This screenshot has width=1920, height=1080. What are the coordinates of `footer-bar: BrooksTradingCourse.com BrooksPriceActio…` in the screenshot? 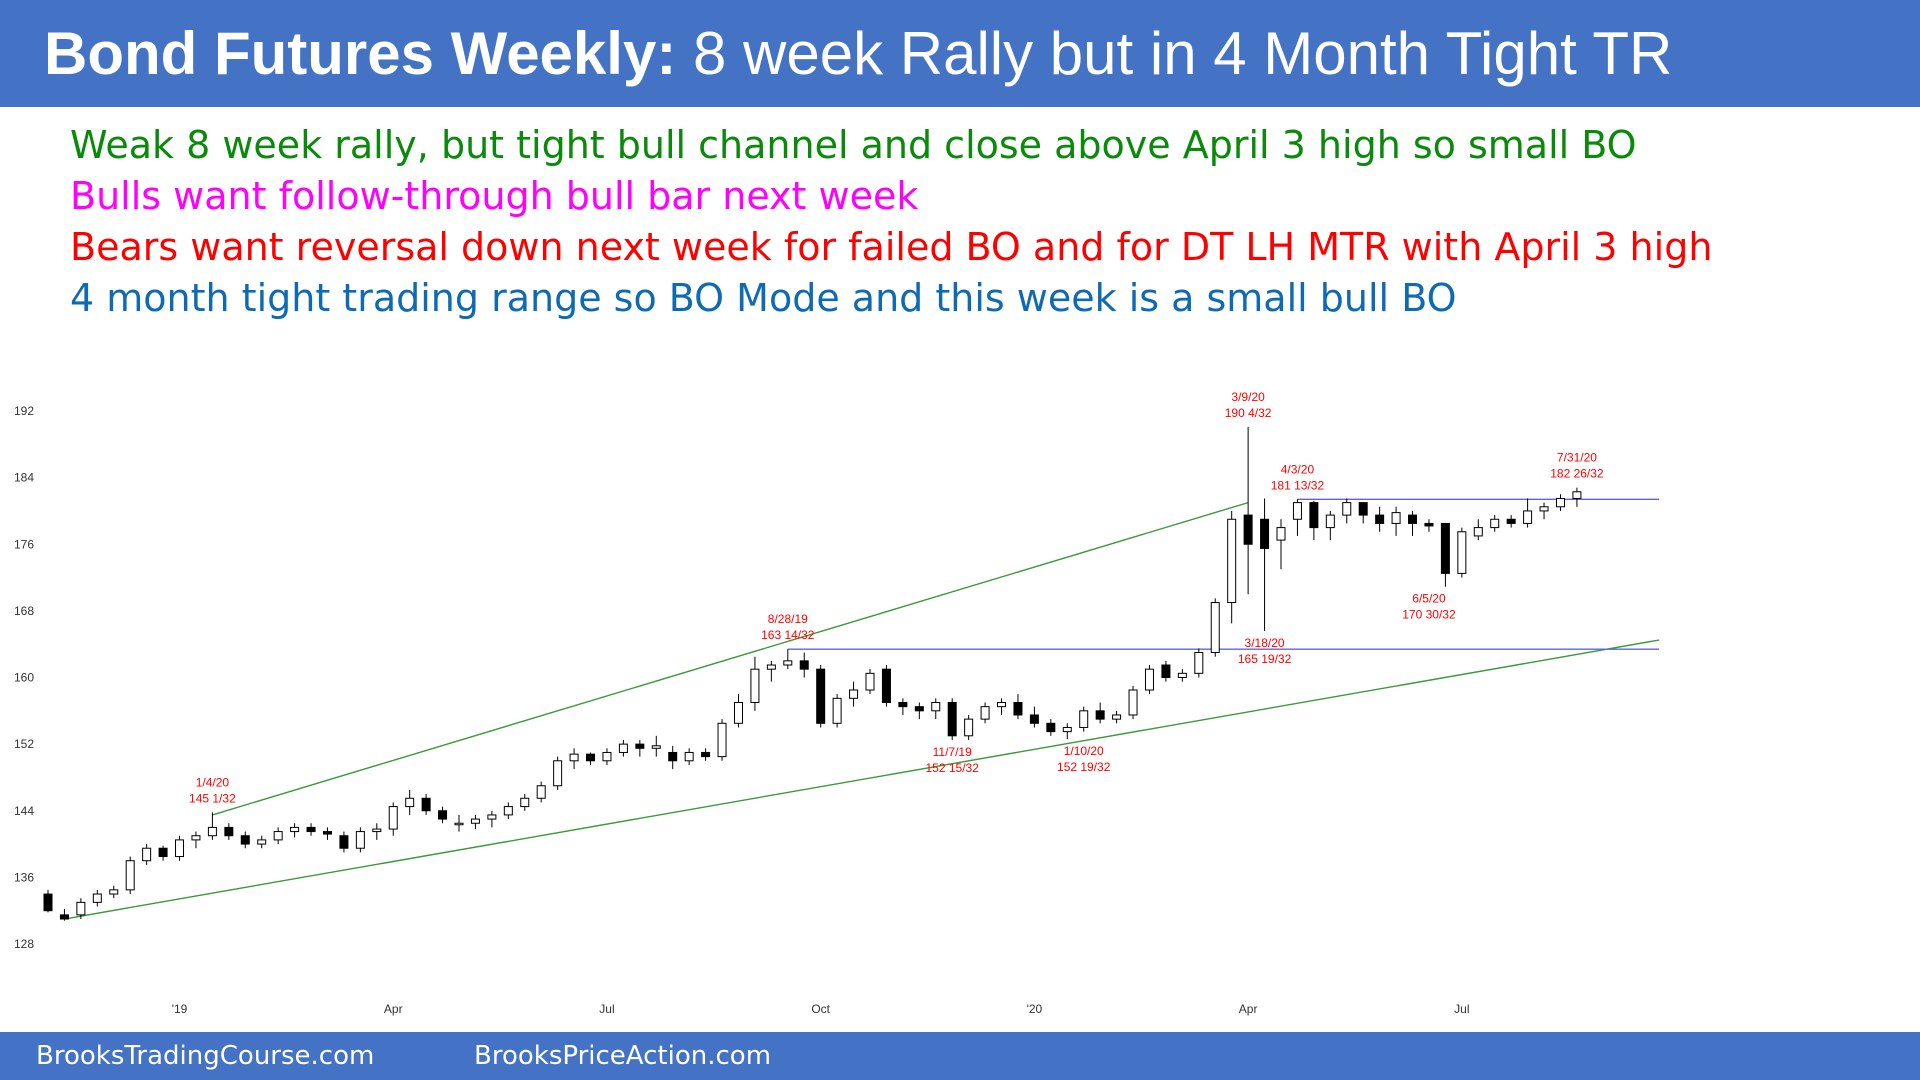 It's located at (960, 1056).